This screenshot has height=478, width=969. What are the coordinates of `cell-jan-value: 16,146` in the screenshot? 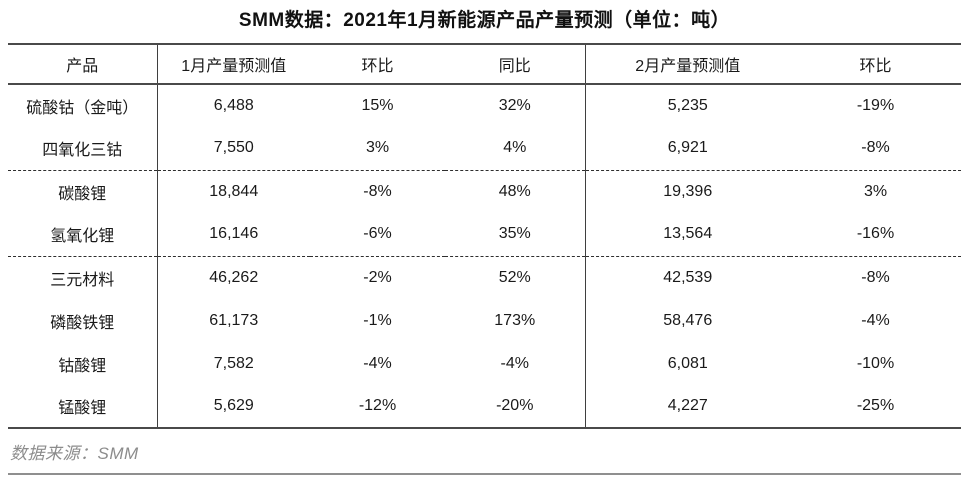 It's located at (234, 234).